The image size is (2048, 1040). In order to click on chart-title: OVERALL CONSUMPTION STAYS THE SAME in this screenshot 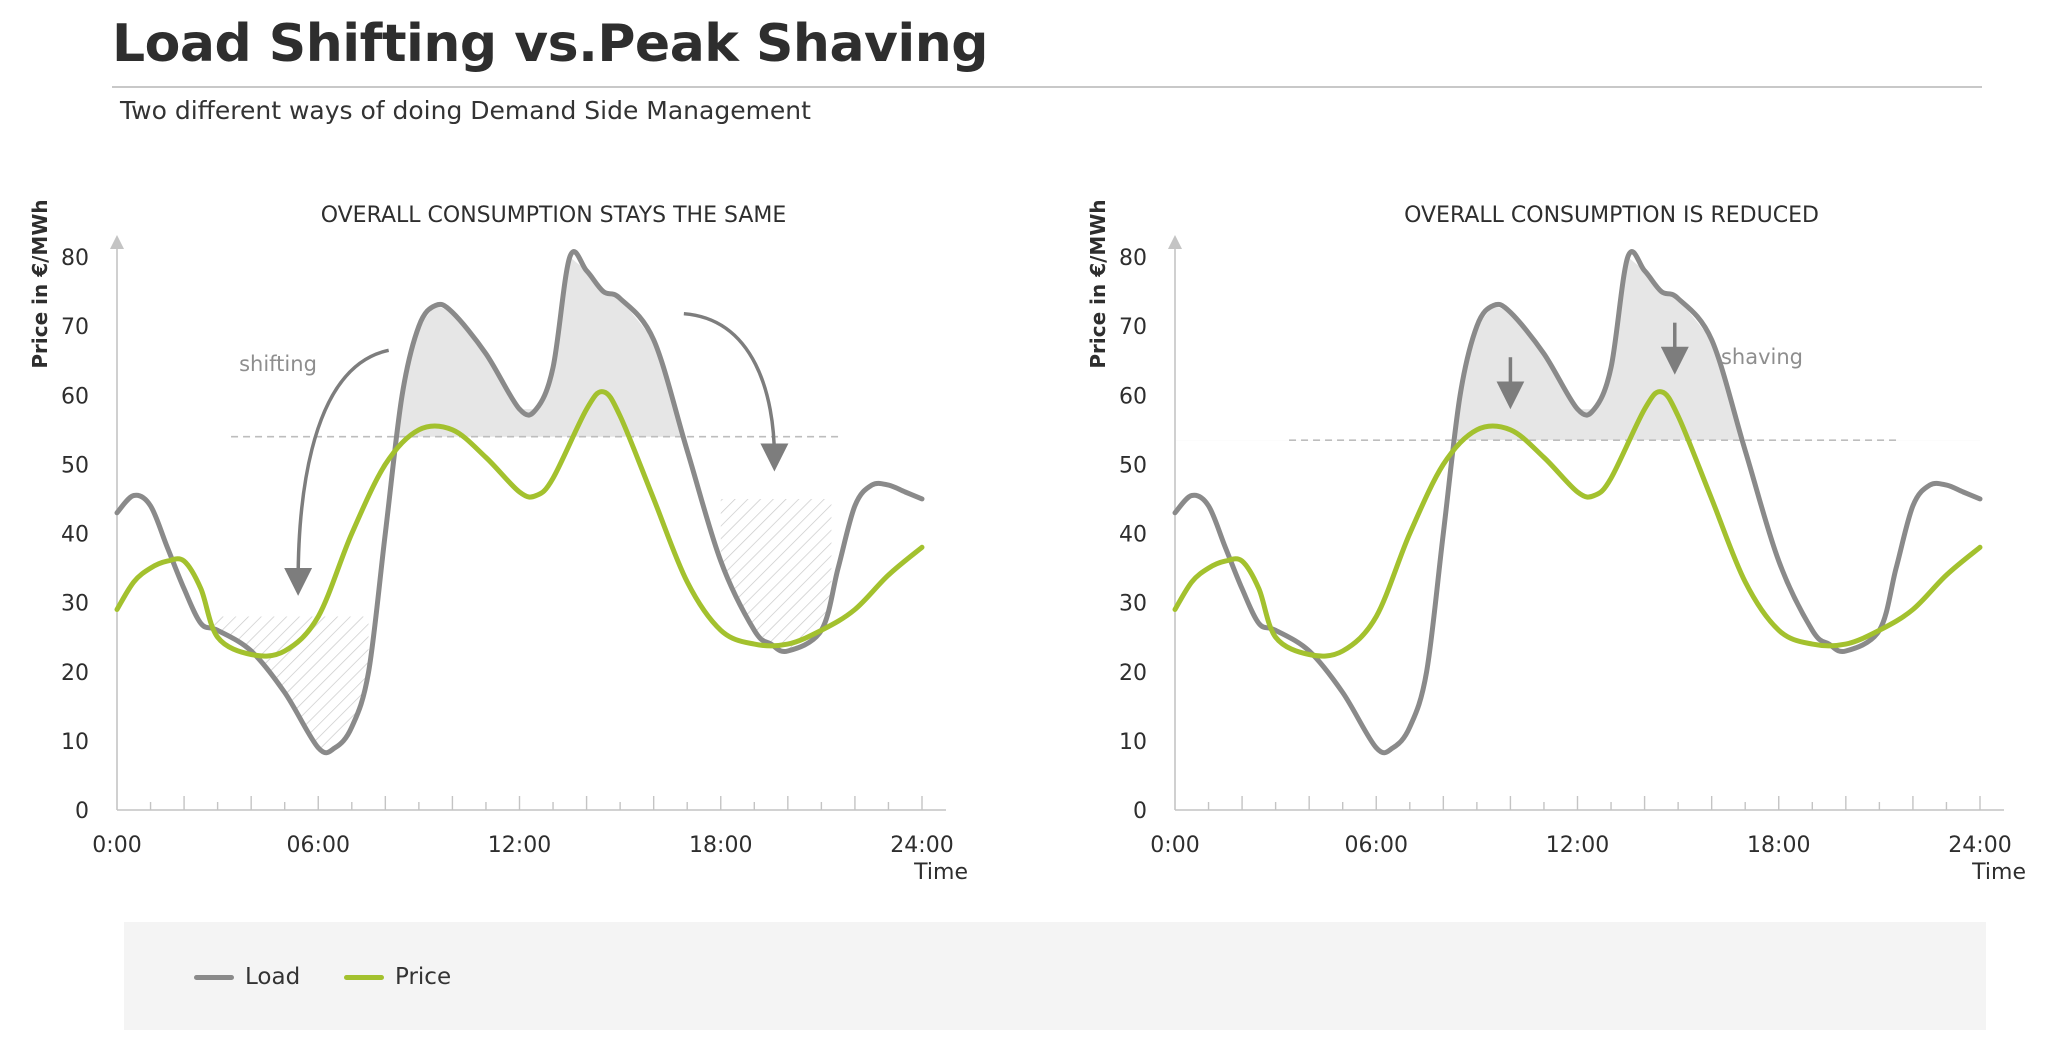, I will do `click(554, 215)`.